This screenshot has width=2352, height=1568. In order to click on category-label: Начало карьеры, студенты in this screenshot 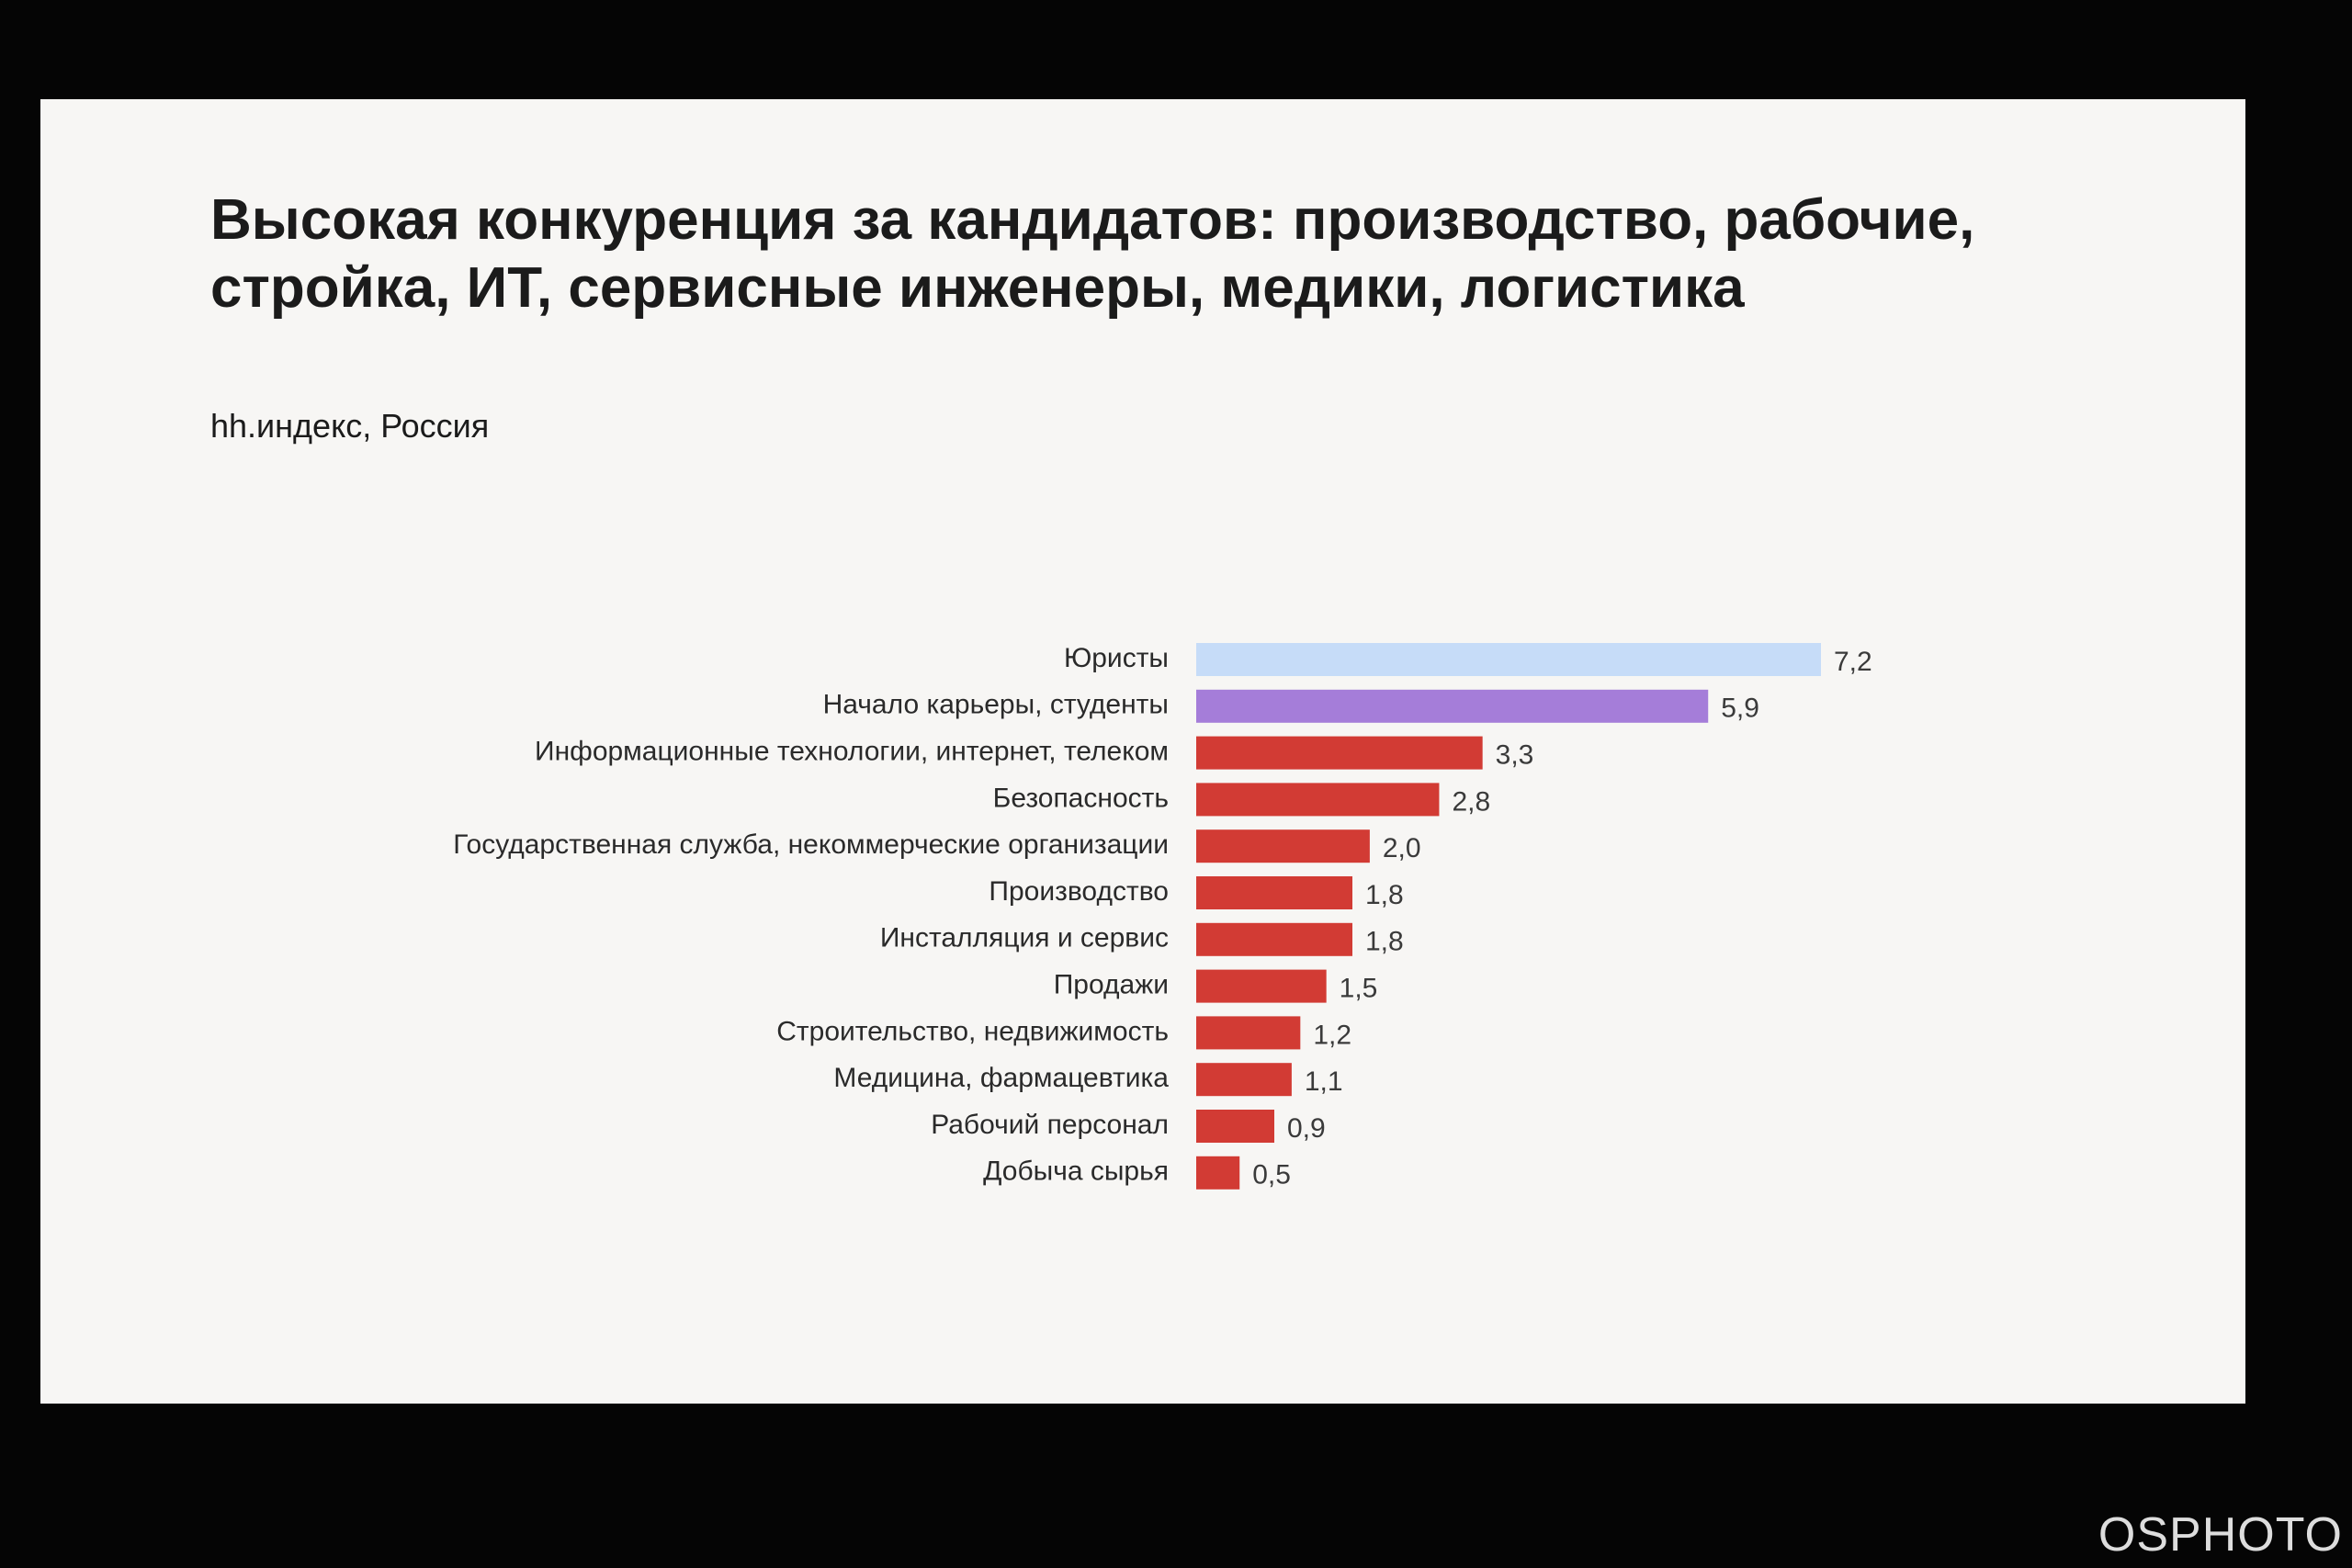, I will do `click(996, 705)`.